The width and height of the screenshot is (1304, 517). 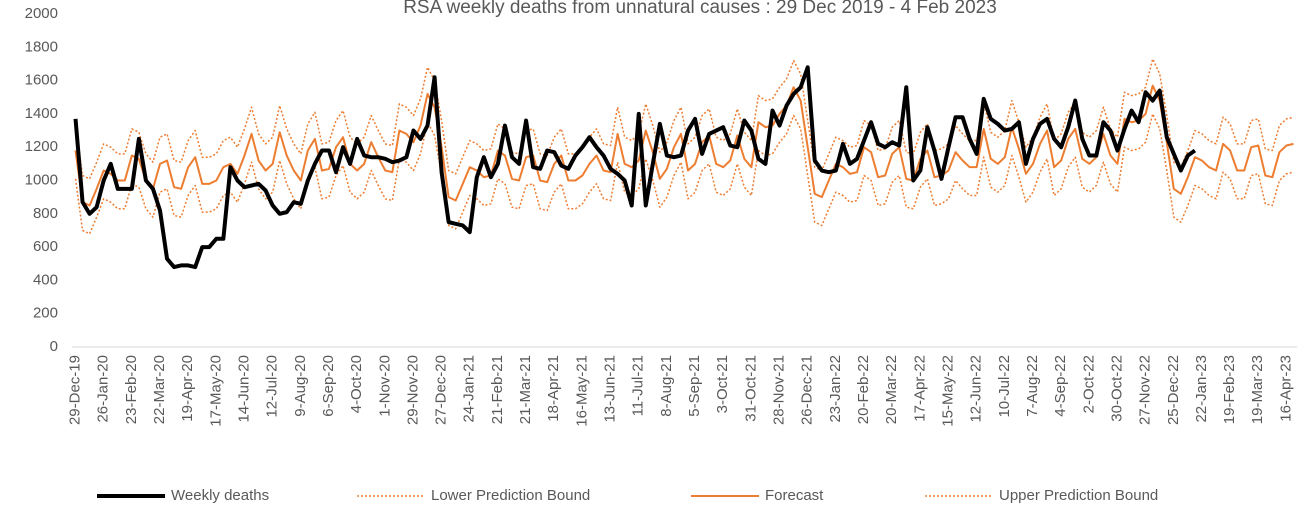 I want to click on x-tick-label: 27-Dec-20, so click(x=441, y=390).